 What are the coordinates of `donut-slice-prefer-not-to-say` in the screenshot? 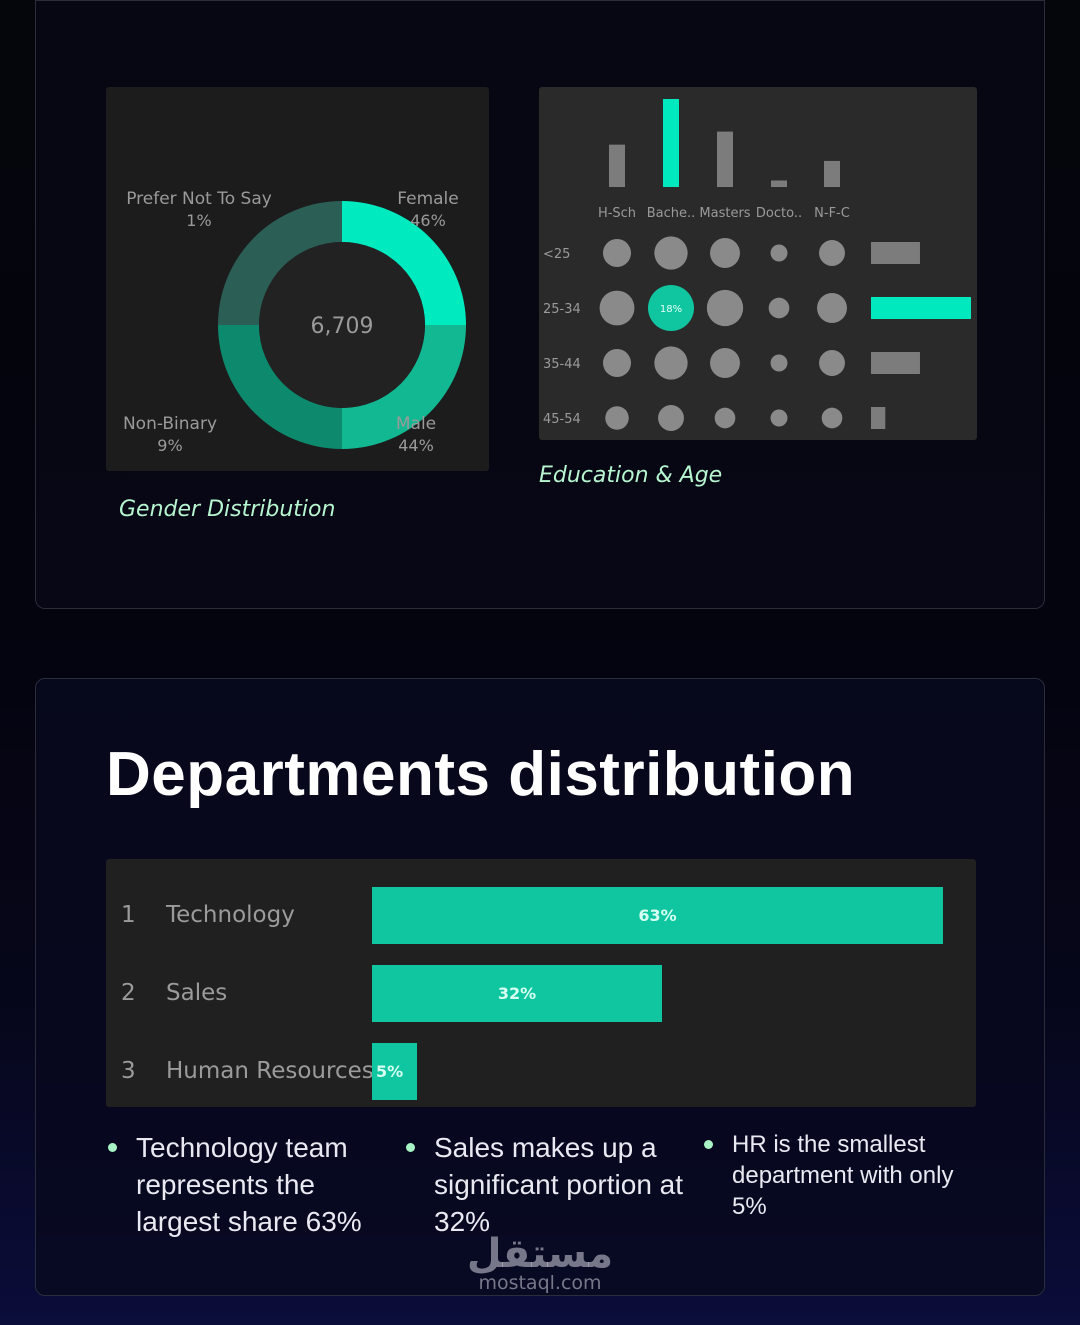 It's located at (280, 263).